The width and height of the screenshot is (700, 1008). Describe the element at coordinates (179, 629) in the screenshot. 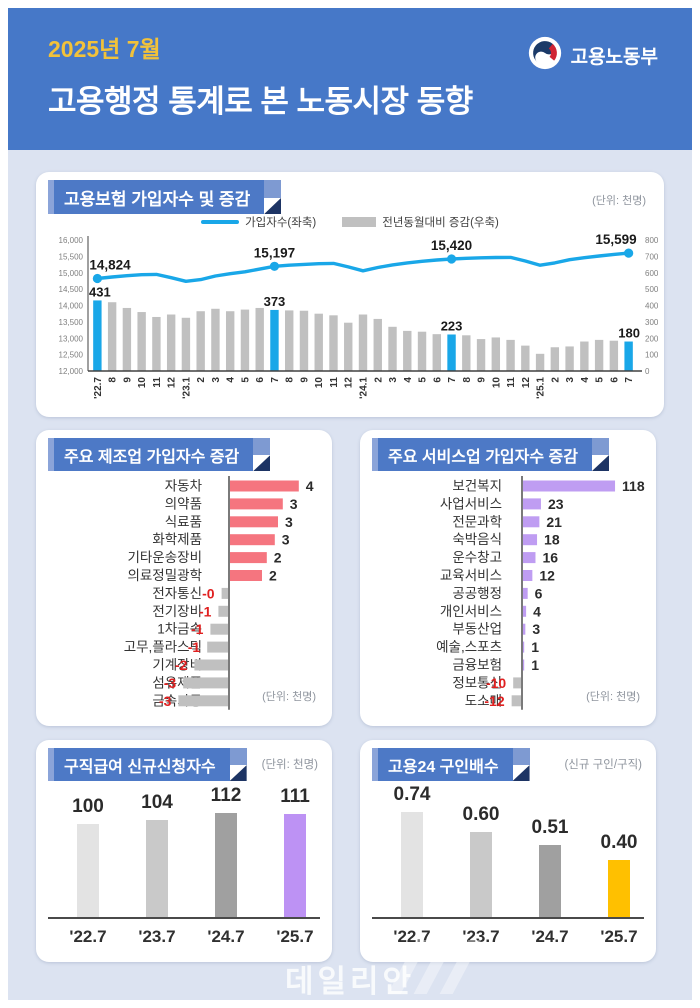

I see `category-label: 1차금속` at that location.